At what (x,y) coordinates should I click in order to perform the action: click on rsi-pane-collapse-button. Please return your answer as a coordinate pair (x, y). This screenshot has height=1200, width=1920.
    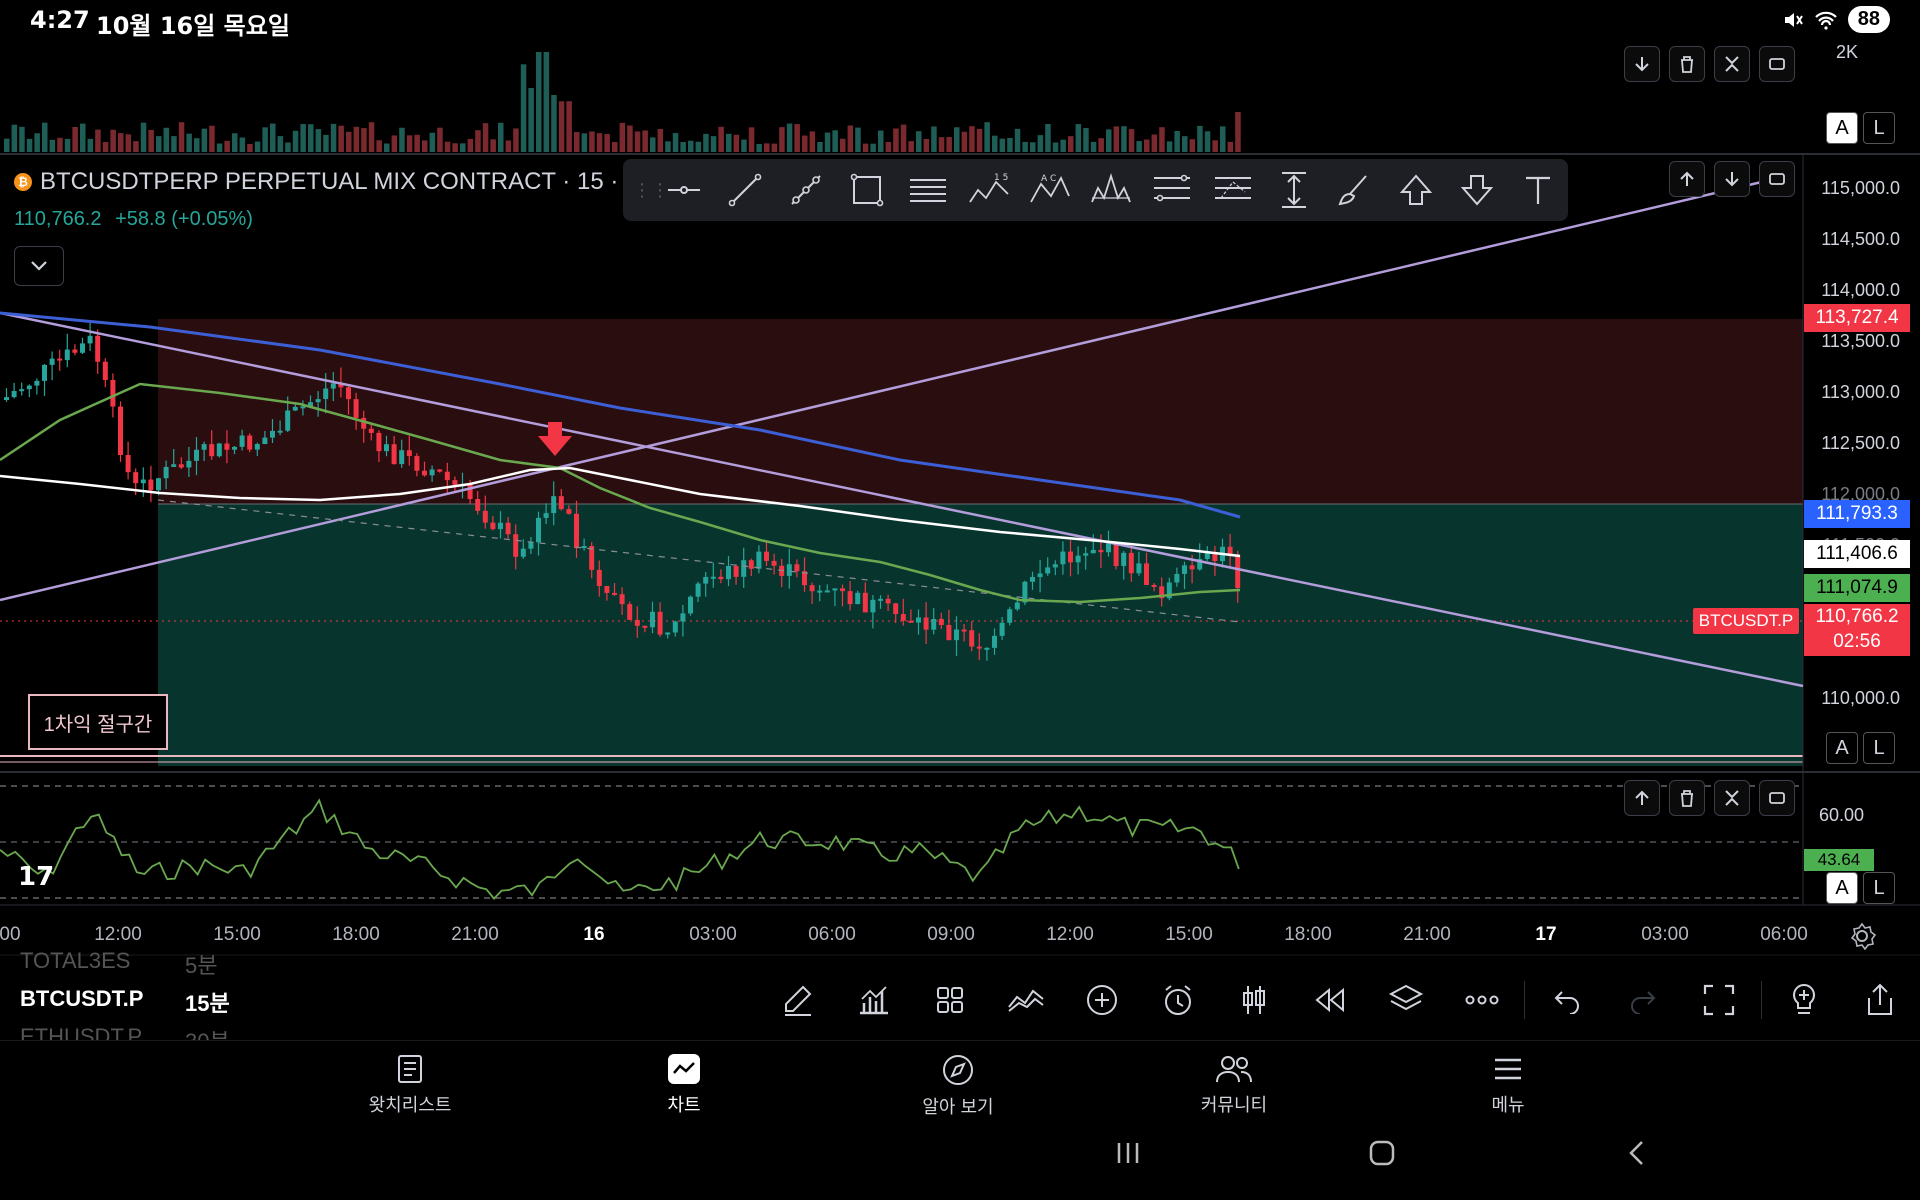
    Looking at the image, I should click on (1732, 798).